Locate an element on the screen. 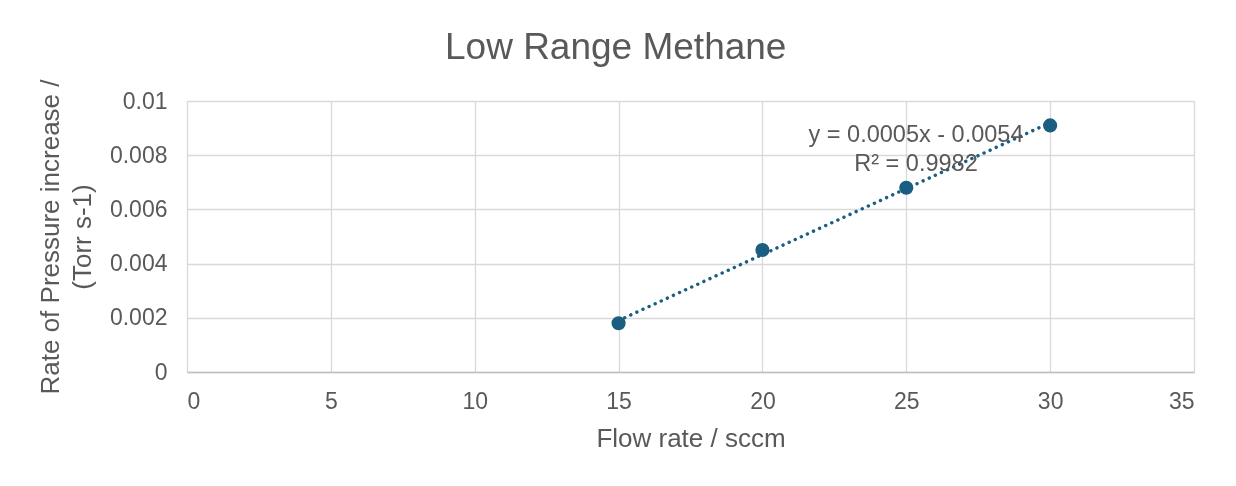 This screenshot has height=486, width=1236. x-tick-label: 15 is located at coordinates (619, 400).